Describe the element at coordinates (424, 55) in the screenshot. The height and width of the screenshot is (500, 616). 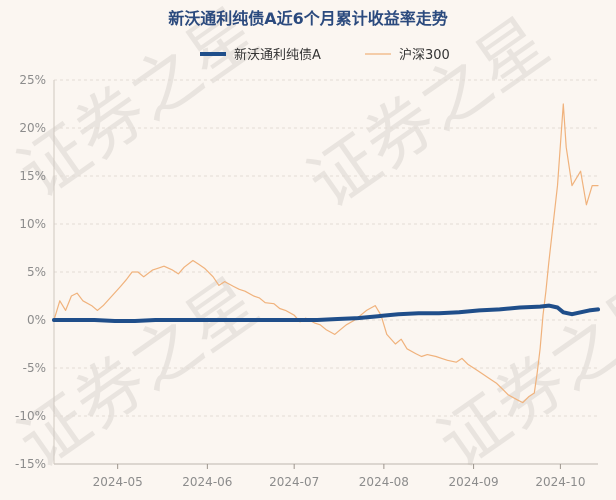
I see `legend-label-index: 沪深300` at that location.